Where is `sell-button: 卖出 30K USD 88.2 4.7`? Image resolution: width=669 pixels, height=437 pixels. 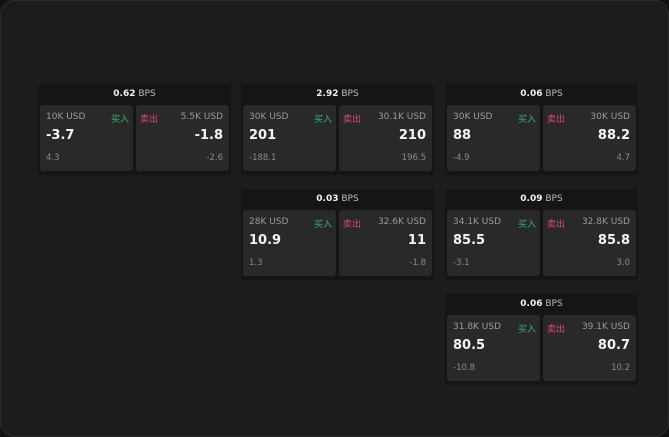 sell-button: 卖出 30K USD 88.2 4.7 is located at coordinates (589, 138).